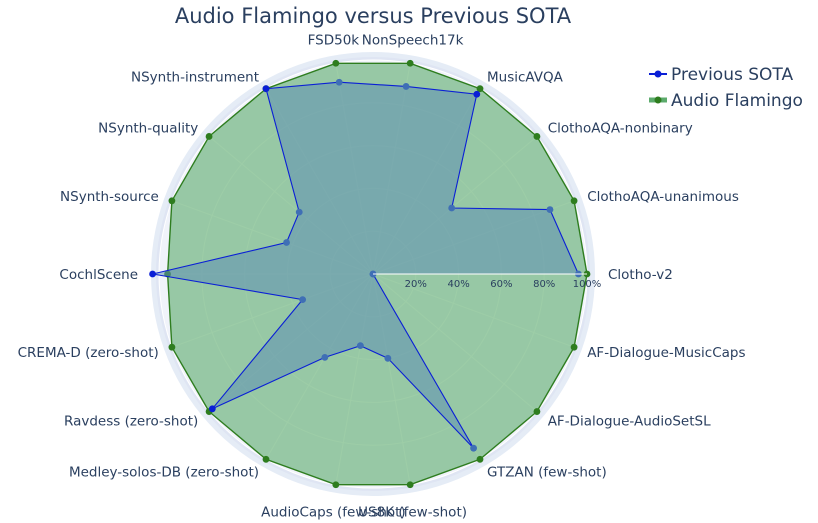  What do you see at coordinates (658, 74) in the screenshot?
I see `legend-marker-previous-sota` at bounding box center [658, 74].